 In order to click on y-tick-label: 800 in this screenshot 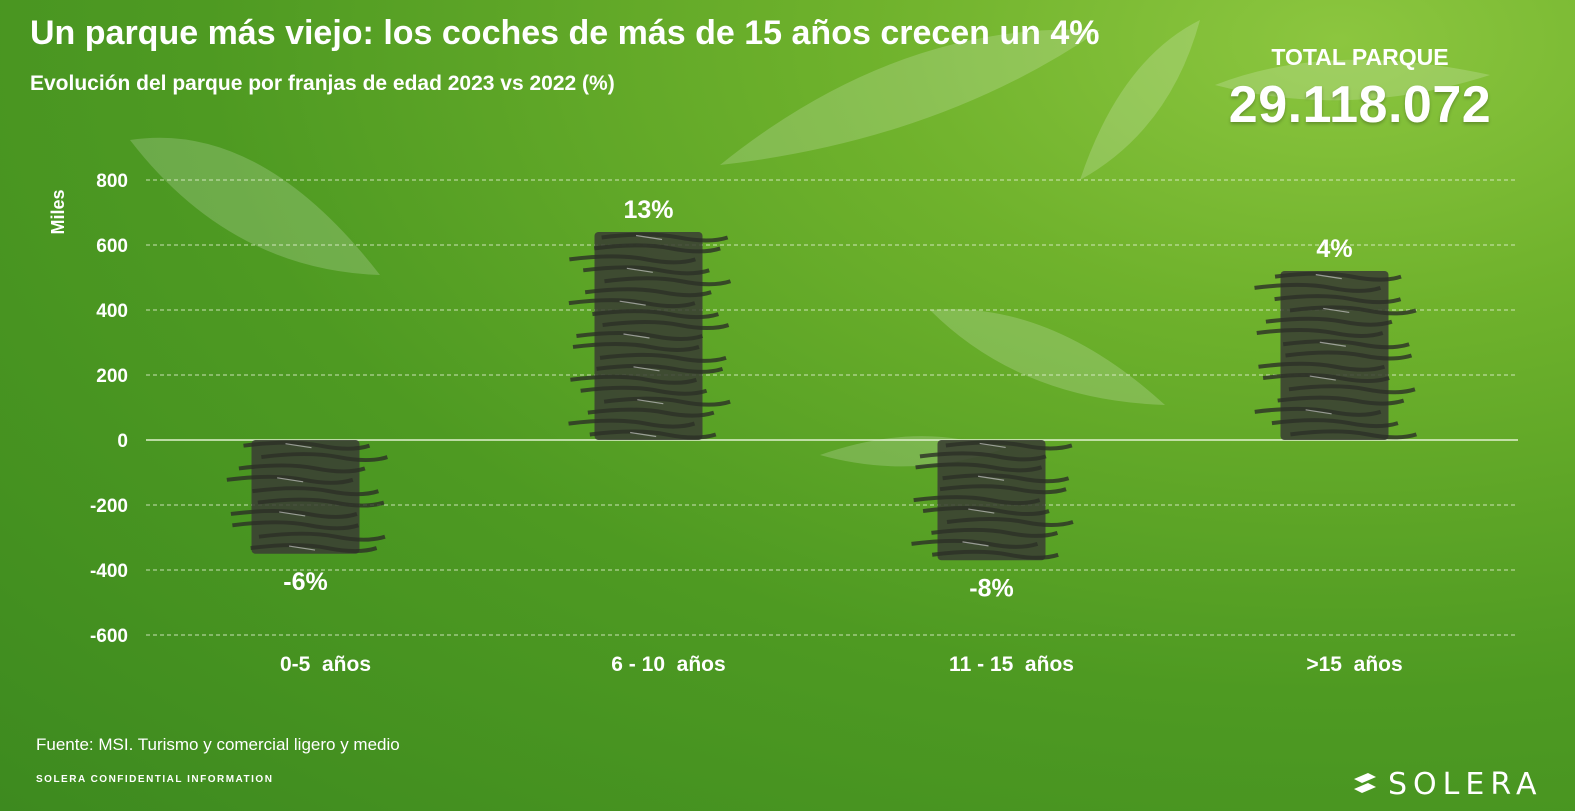, I will do `click(112, 181)`.